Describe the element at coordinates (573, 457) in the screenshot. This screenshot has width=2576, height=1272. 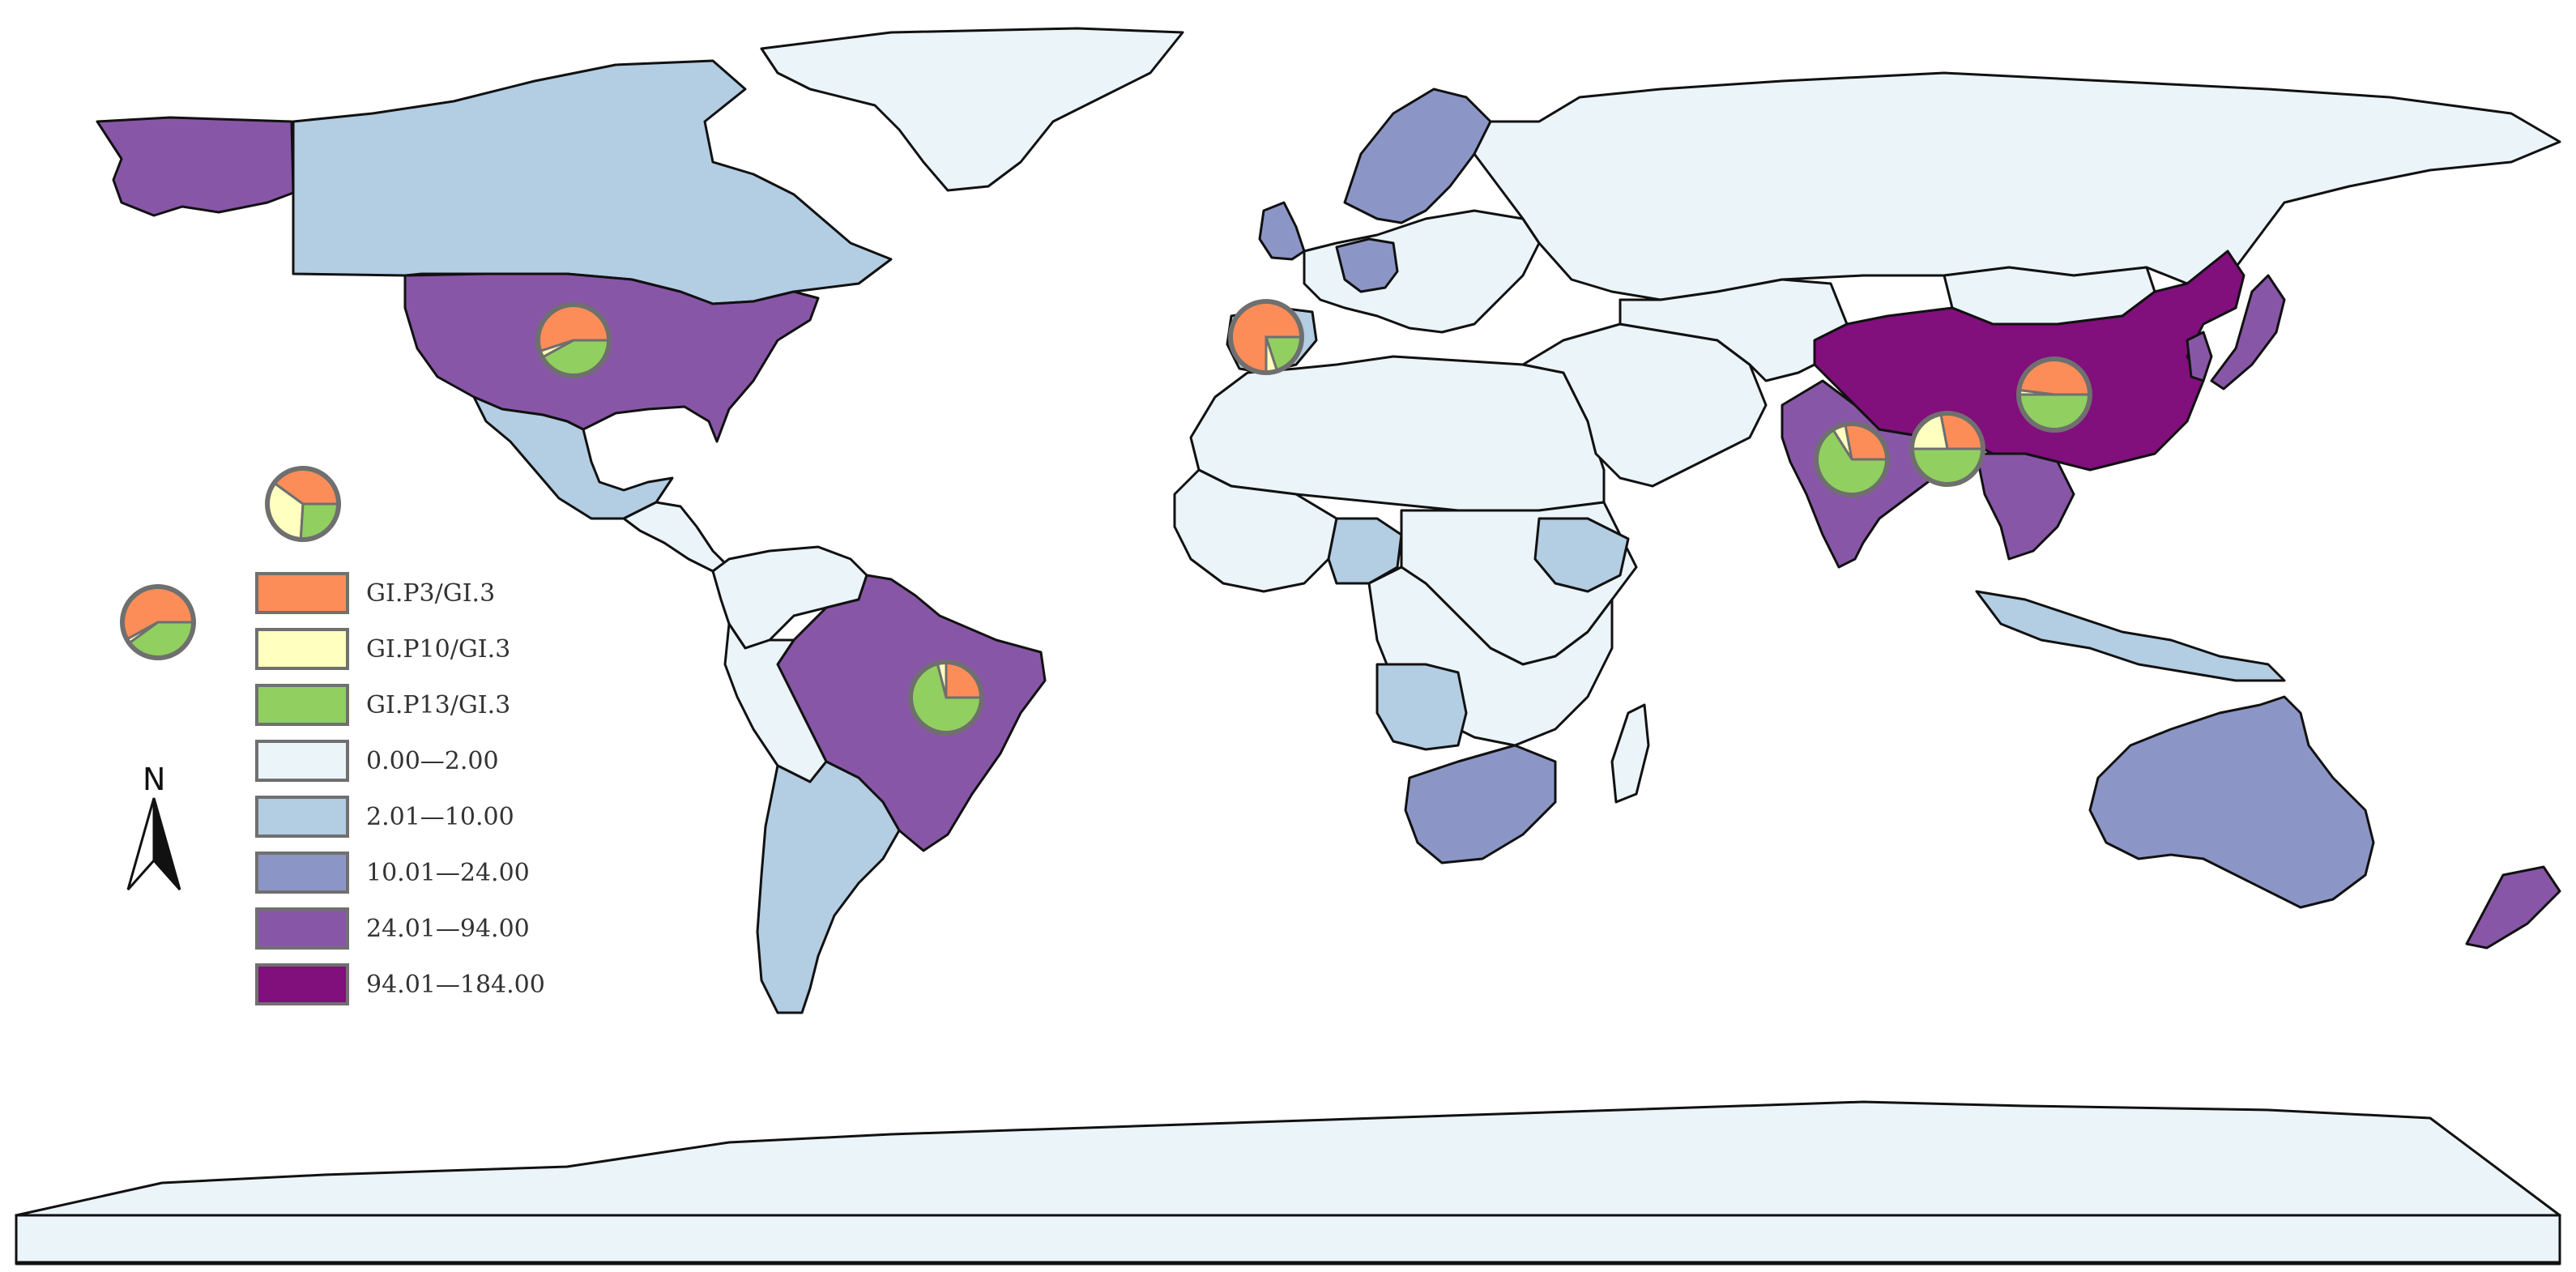
I see `region-mexico` at that location.